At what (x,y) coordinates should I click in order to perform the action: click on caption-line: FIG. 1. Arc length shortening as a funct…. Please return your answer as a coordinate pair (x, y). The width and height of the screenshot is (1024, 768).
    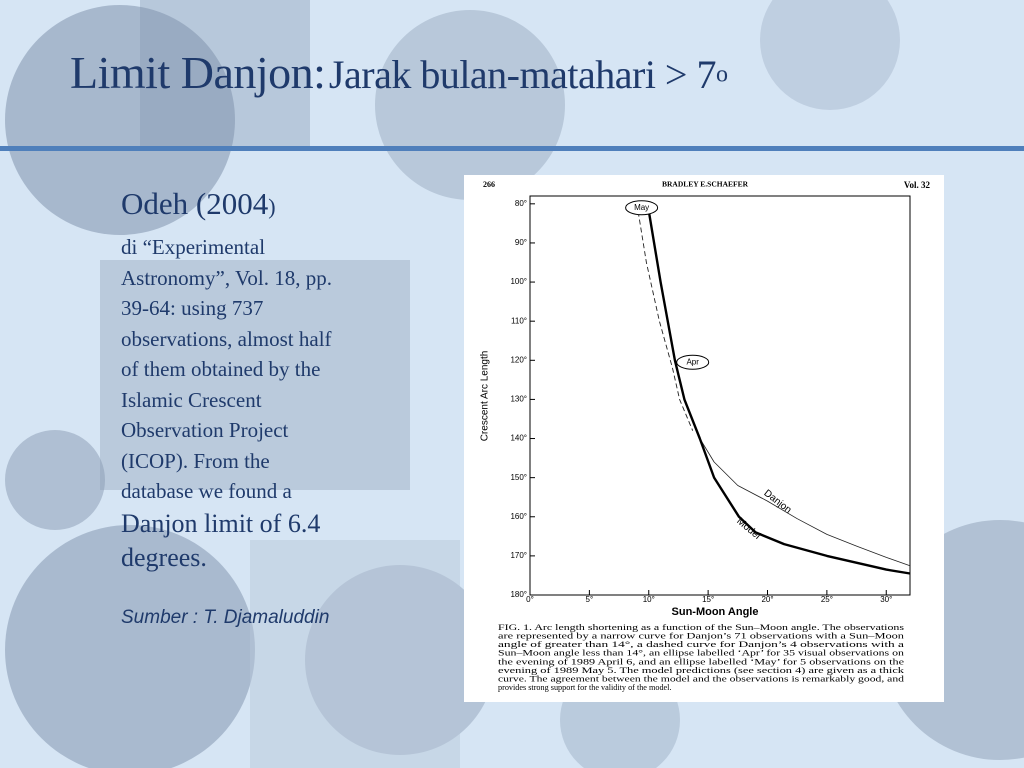
    Looking at the image, I should click on (701, 627).